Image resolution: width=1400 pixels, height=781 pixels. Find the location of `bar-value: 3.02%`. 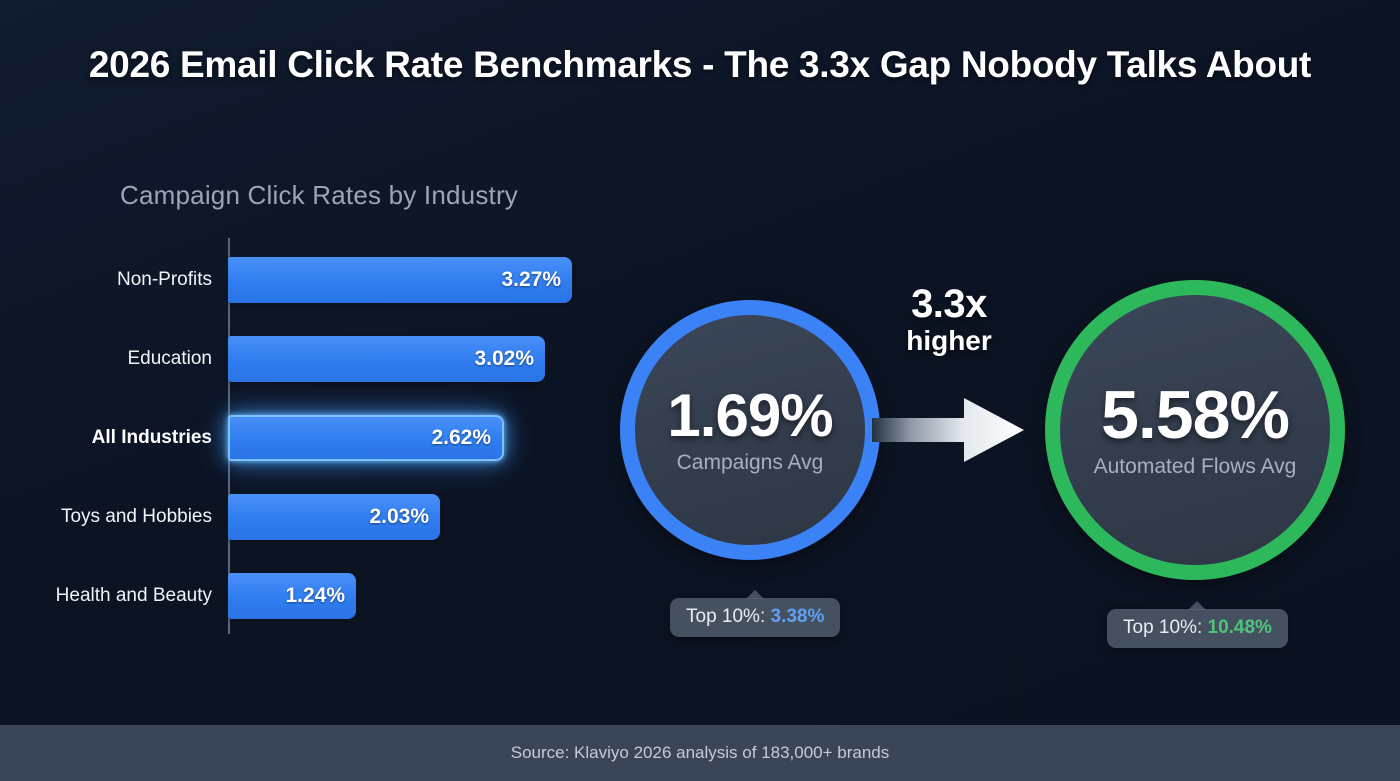

bar-value: 3.02% is located at coordinates (504, 358).